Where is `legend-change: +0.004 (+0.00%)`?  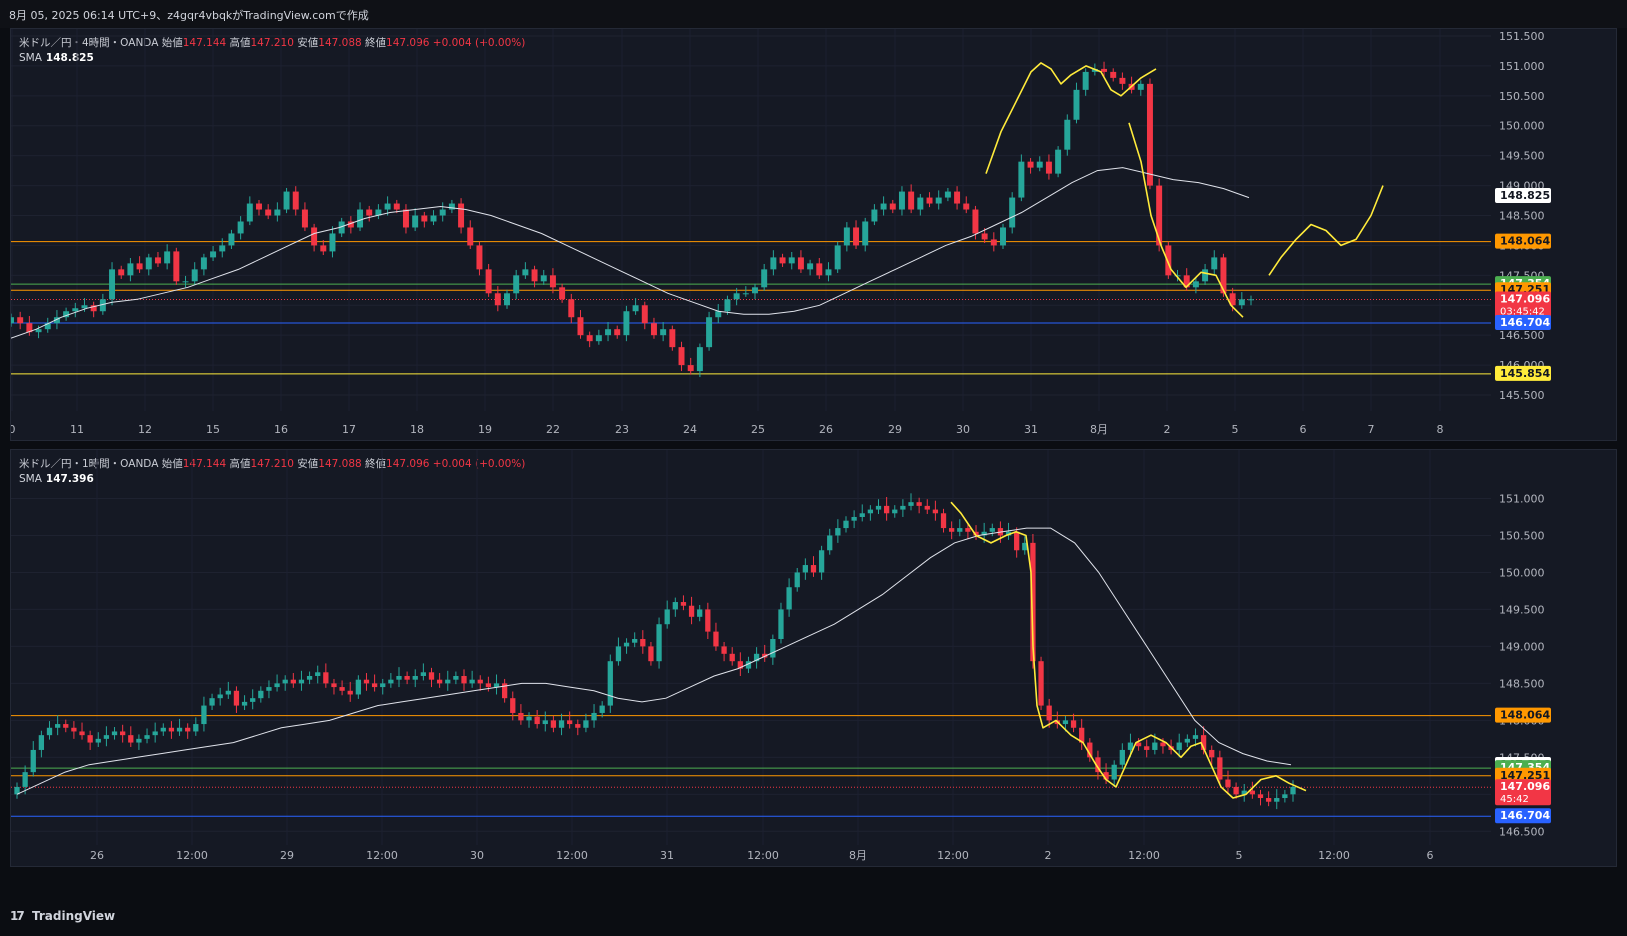
legend-change: +0.004 (+0.00%) is located at coordinates (479, 43).